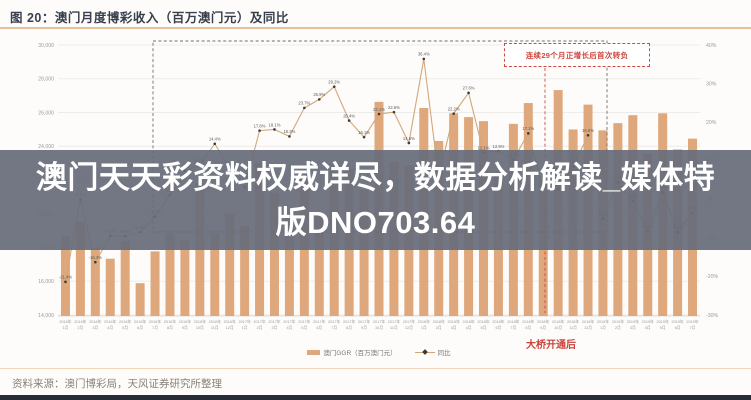 This screenshot has height=400, width=751. Describe the element at coordinates (424, 352) in the screenshot. I see `line-swatch-icon` at that location.